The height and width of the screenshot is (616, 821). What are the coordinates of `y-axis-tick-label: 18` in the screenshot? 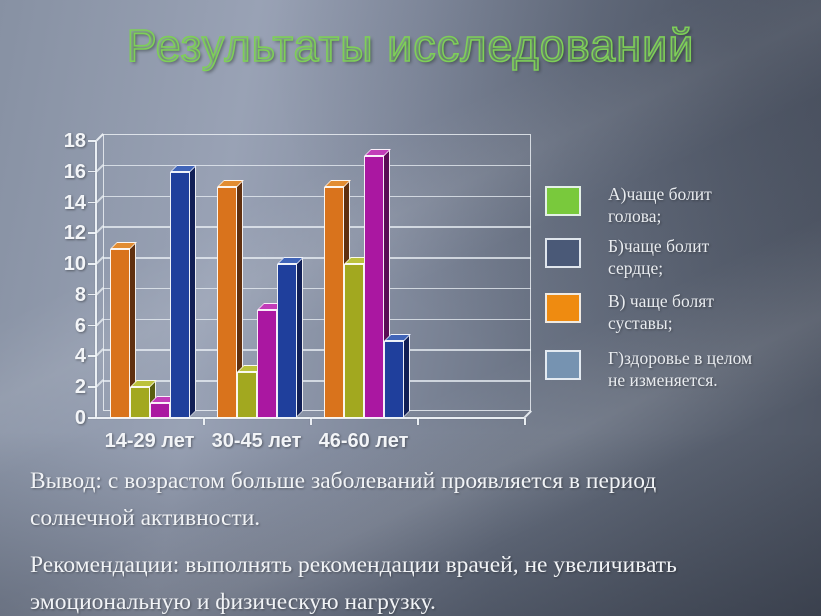 It's located at (74, 141).